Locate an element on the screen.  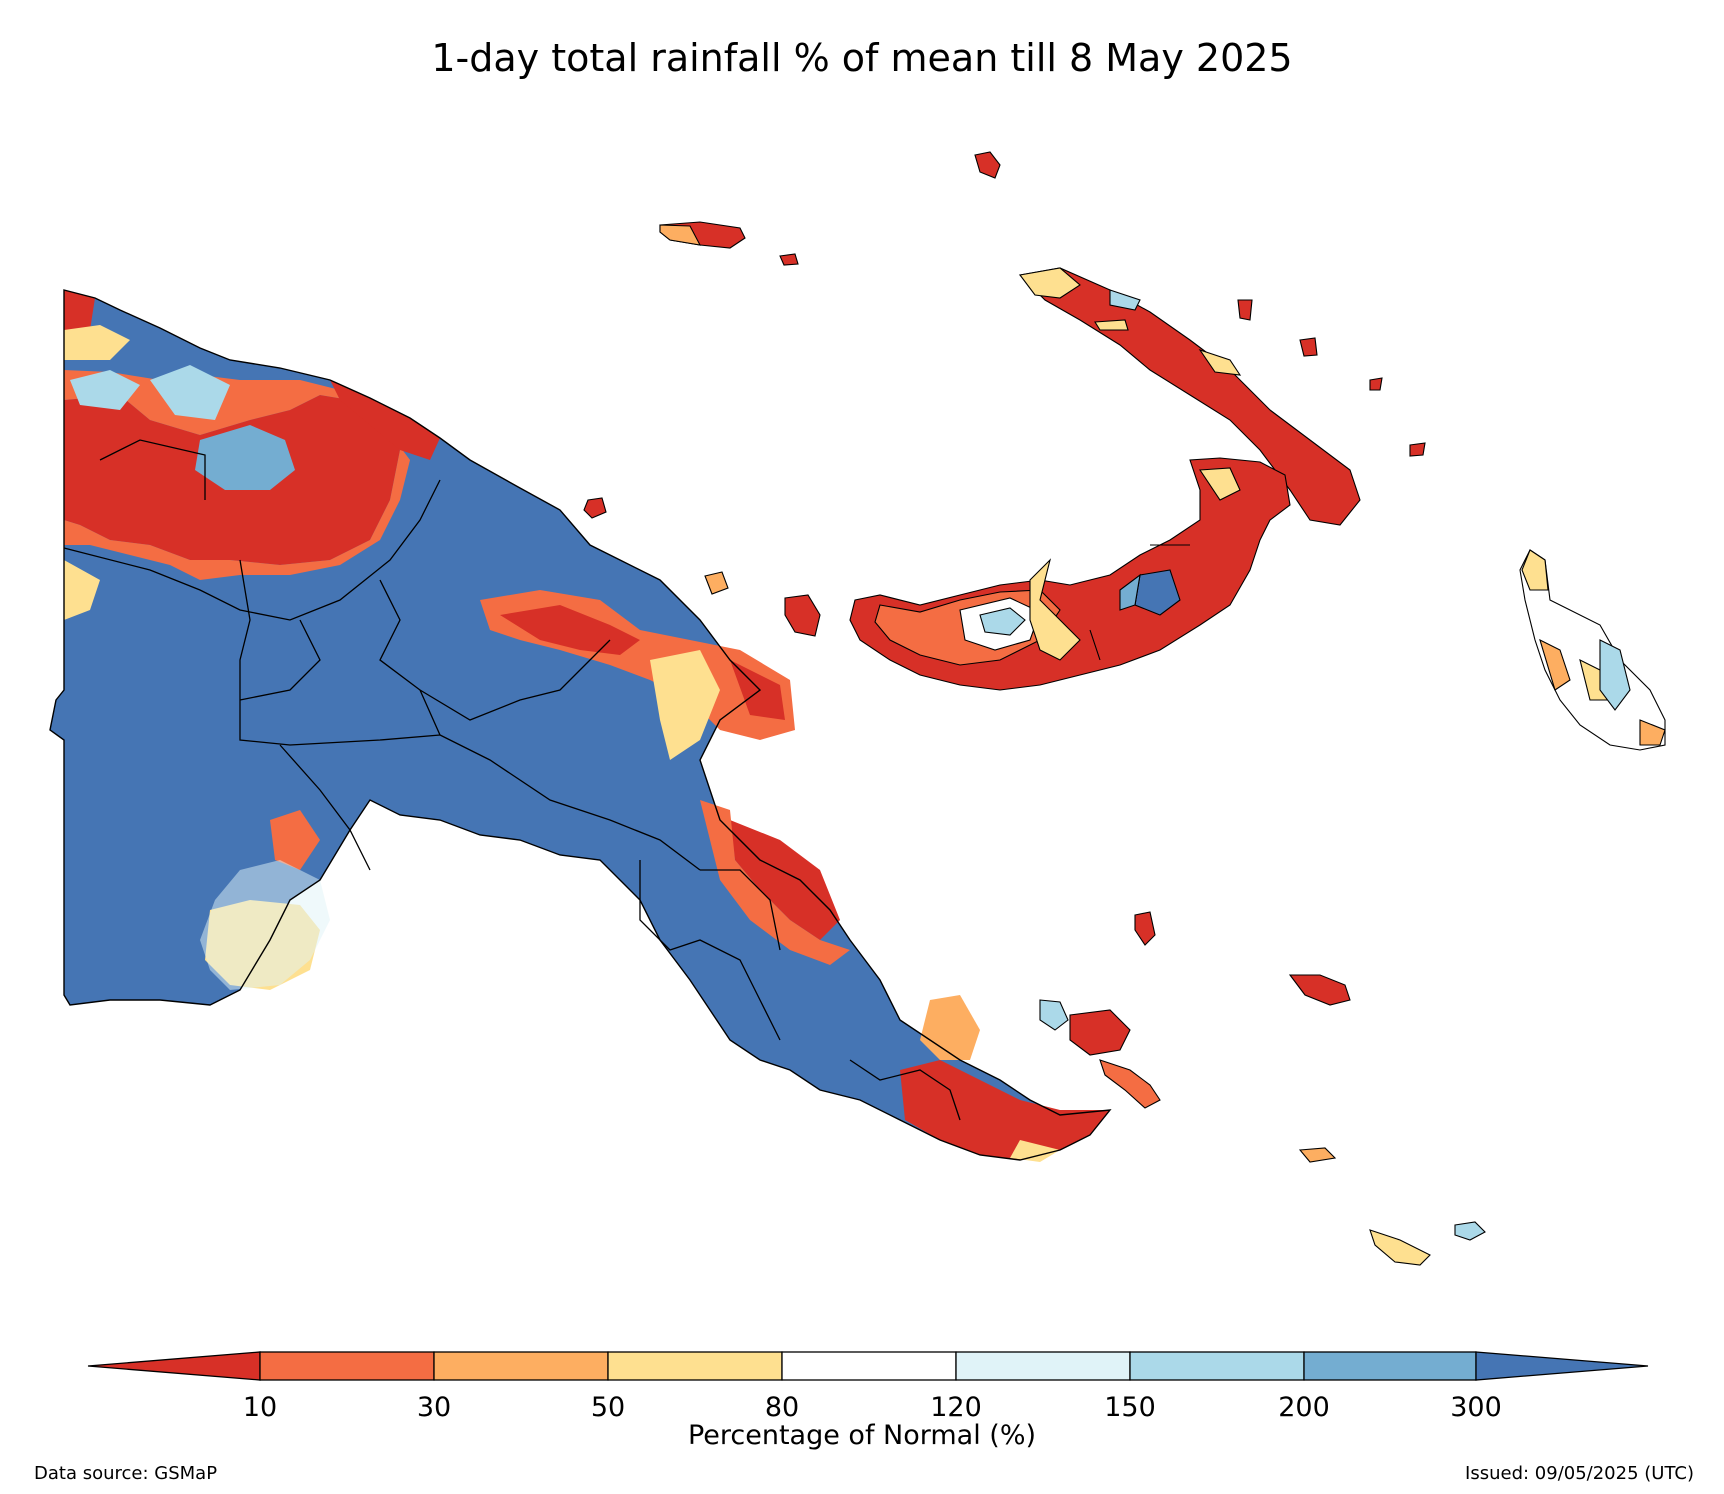
gulf-orange is located at coordinates (295, 840).